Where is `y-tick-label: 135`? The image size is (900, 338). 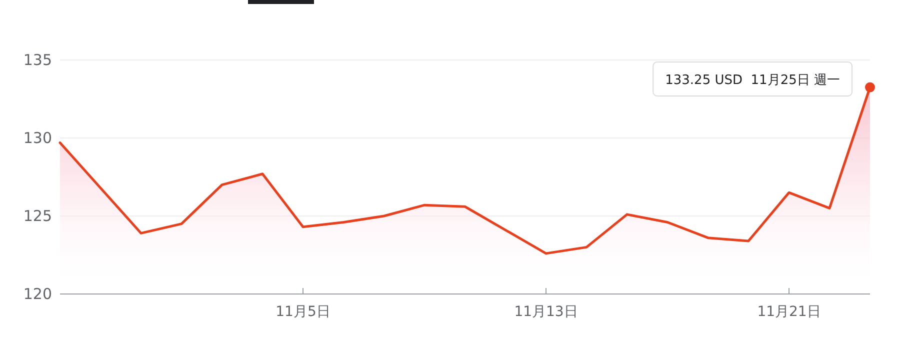
y-tick-label: 135 is located at coordinates (37, 59).